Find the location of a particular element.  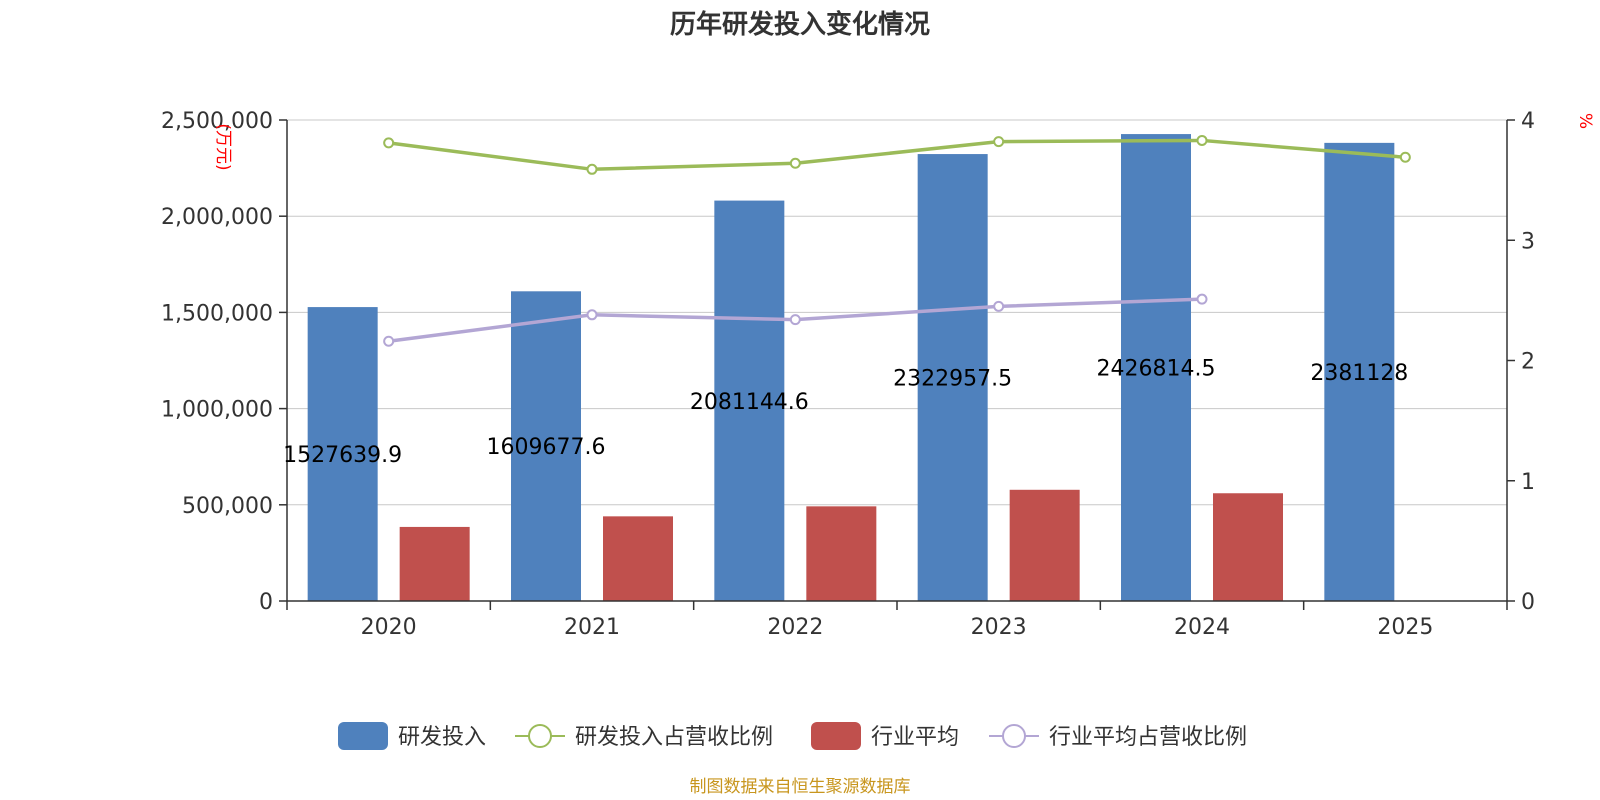

y-right-tick-label: 3 is located at coordinates (1528, 241).